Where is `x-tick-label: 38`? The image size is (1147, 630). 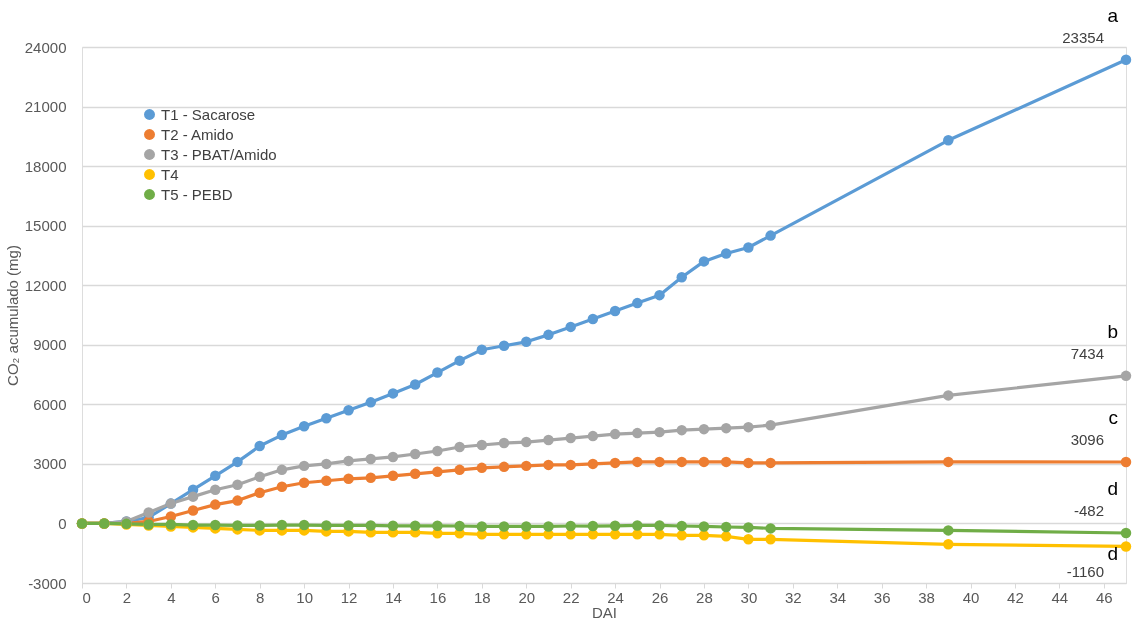
x-tick-label: 38 is located at coordinates (926, 597).